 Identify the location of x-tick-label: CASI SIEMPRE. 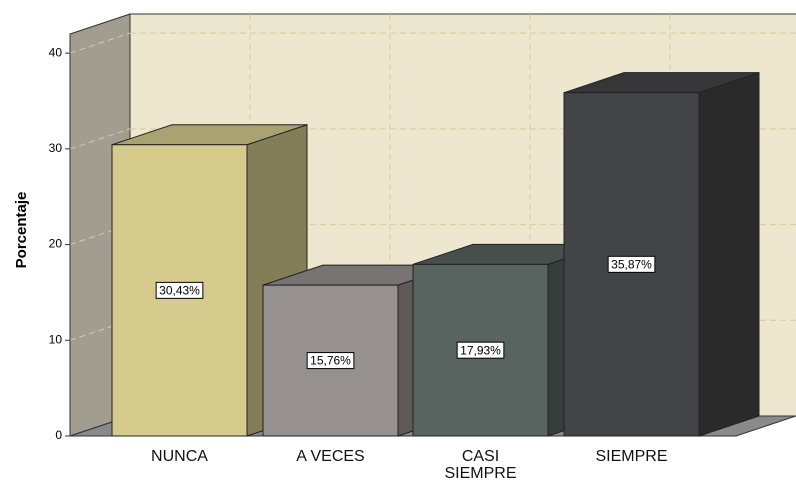
(480, 465).